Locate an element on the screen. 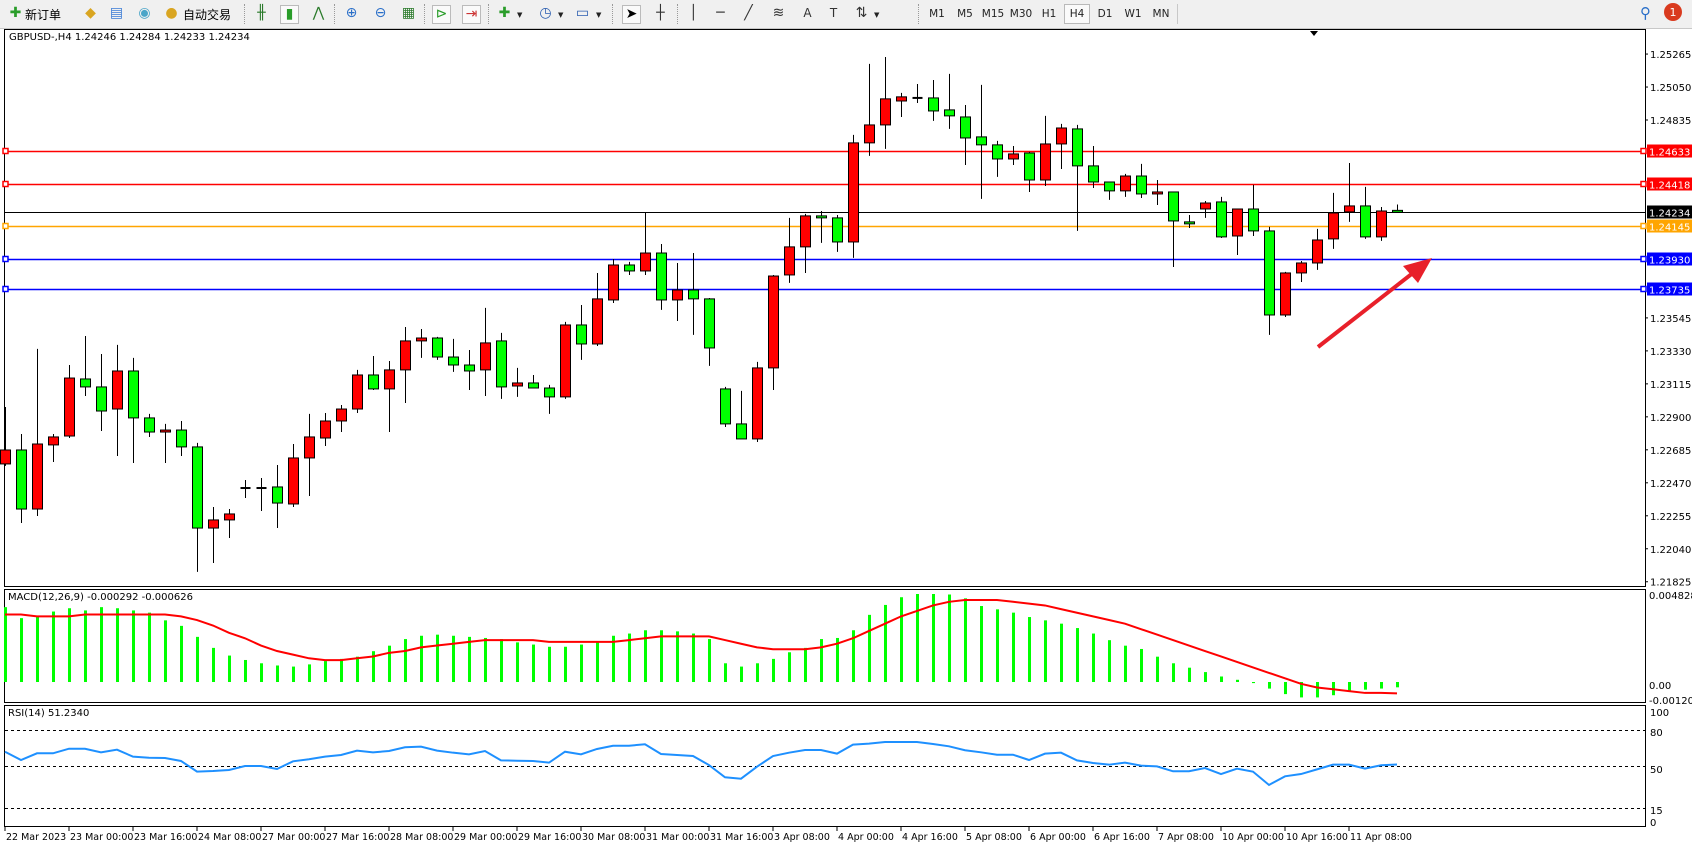 This screenshot has height=850, width=1692. timeframe-h1: H1 is located at coordinates (1049, 14).